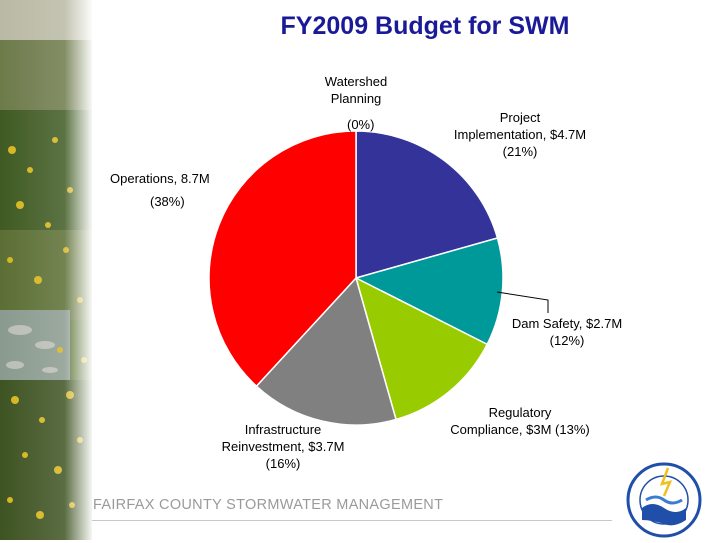 This screenshot has width=720, height=543. I want to click on footer-divider, so click(352, 520).